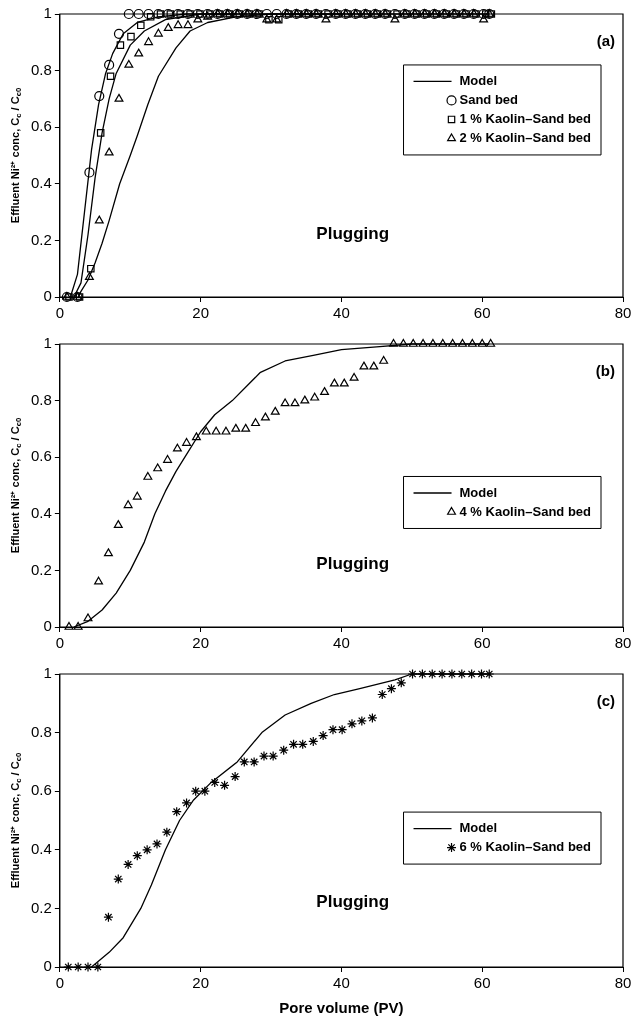 The width and height of the screenshot is (637, 1026). Describe the element at coordinates (605, 371) in the screenshot. I see `text: (b)` at that location.